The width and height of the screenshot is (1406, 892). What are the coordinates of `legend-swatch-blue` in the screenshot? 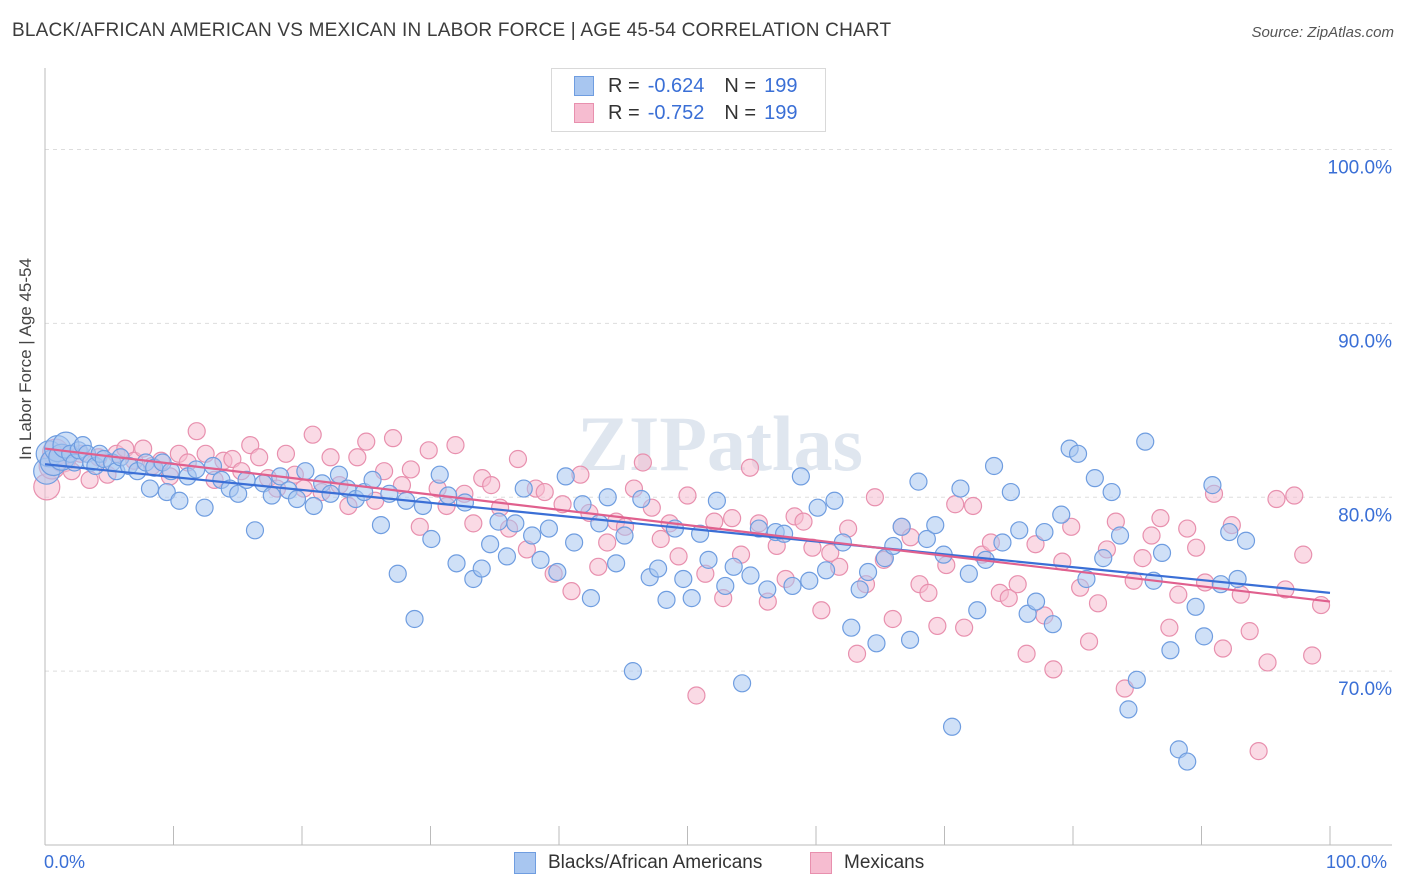 It's located at (584, 86).